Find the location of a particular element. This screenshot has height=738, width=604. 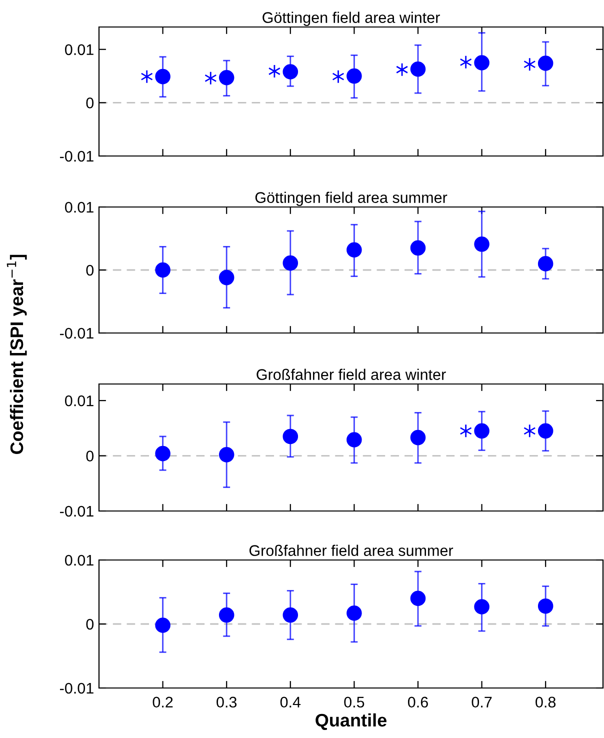

x-tick-label: 0.4 is located at coordinates (290, 702).